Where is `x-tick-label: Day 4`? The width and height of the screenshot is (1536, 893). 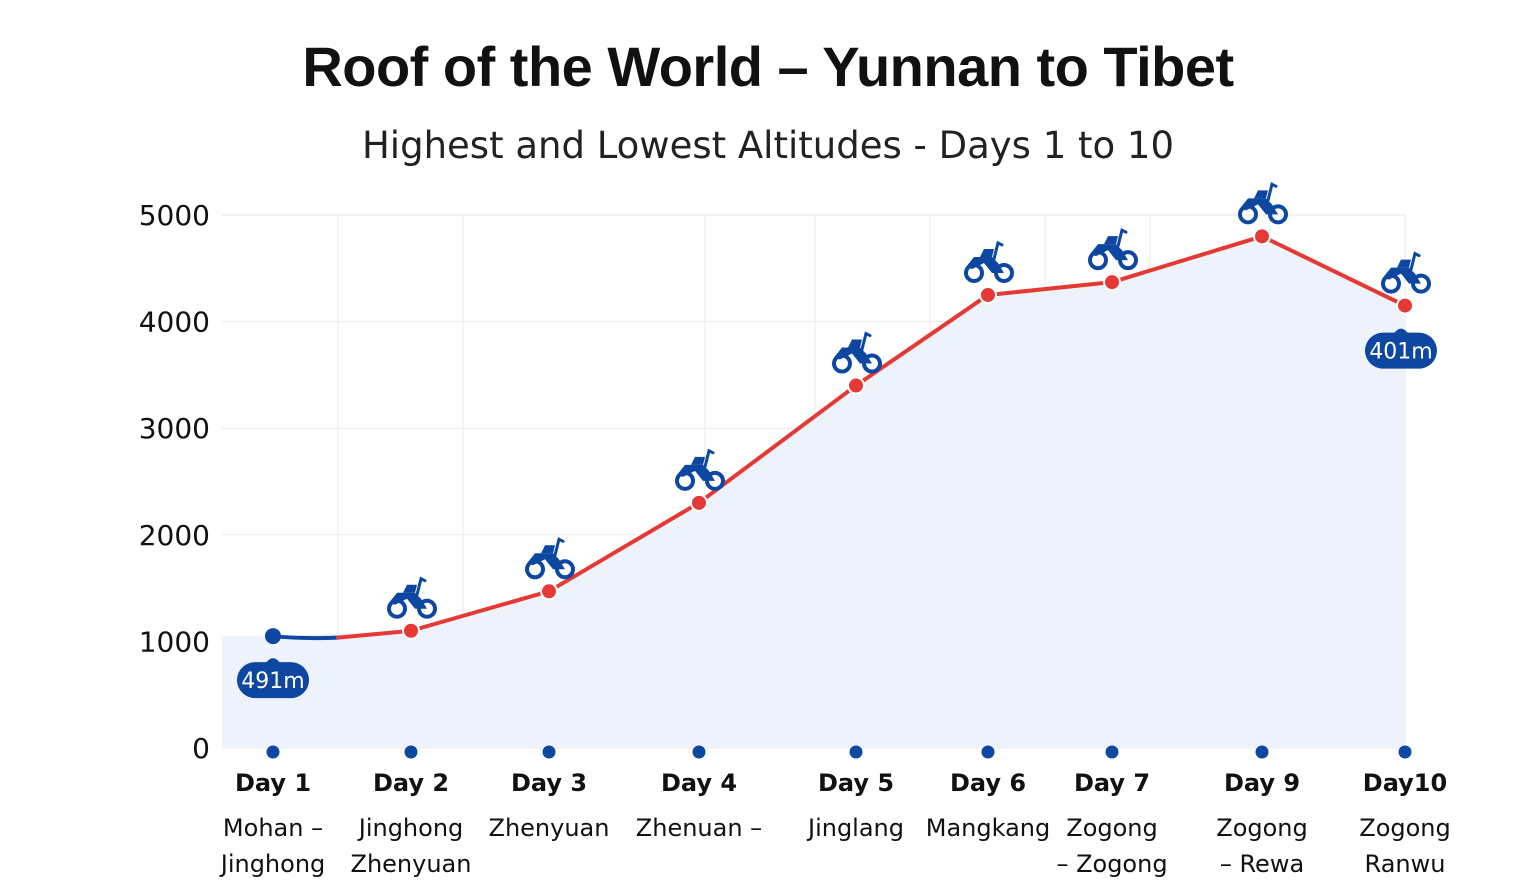
x-tick-label: Day 4 is located at coordinates (699, 783).